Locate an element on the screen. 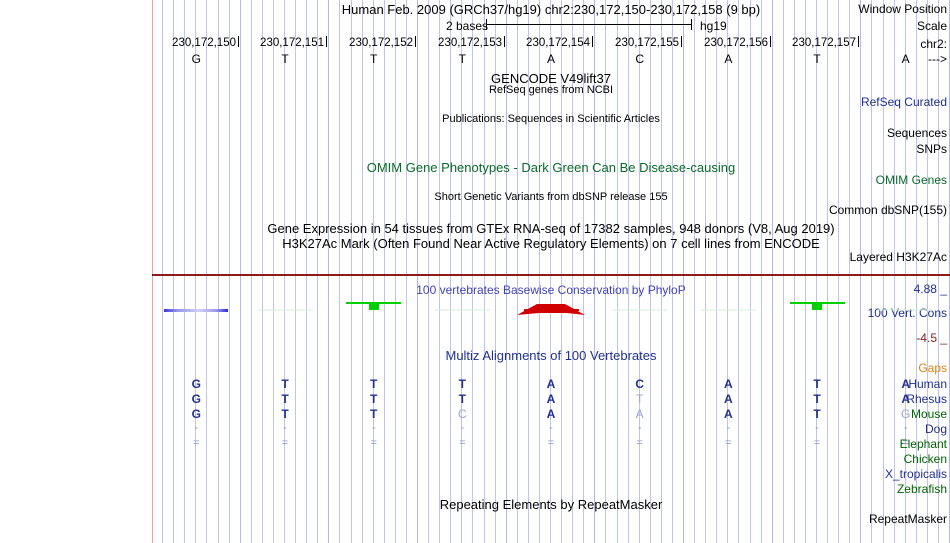 The width and height of the screenshot is (950, 543). label-common-dbsnp: Common dbSNP(155) is located at coordinates (887, 210).